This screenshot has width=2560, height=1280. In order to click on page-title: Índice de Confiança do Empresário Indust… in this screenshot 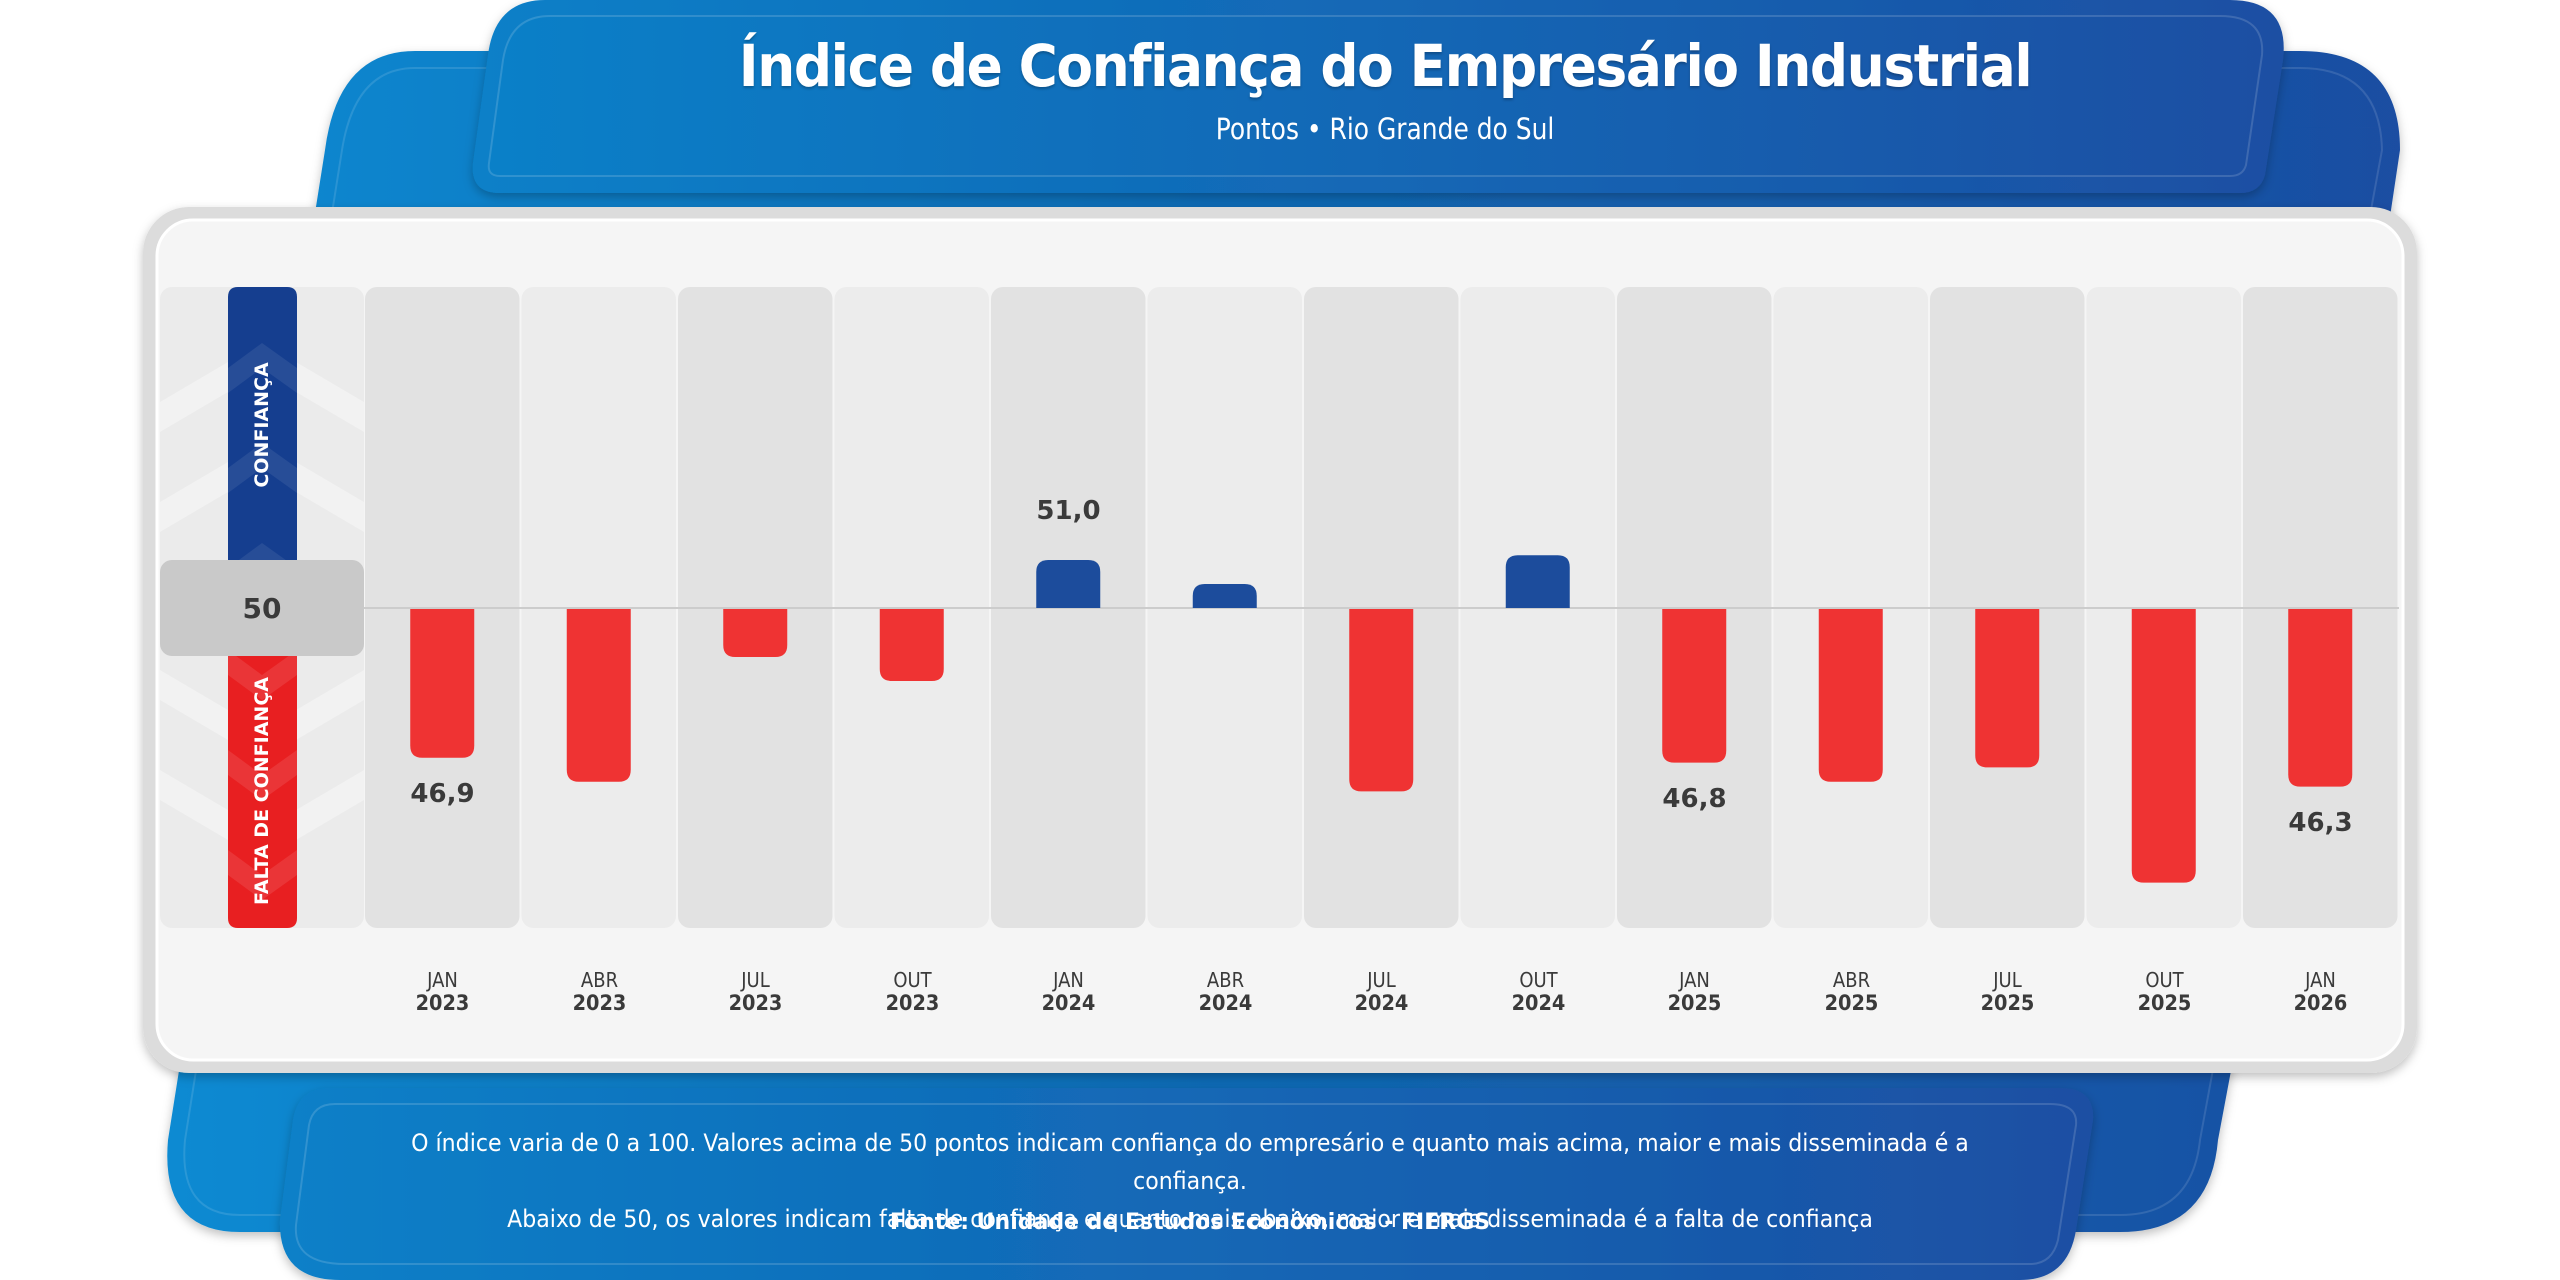, I will do `click(1385, 66)`.